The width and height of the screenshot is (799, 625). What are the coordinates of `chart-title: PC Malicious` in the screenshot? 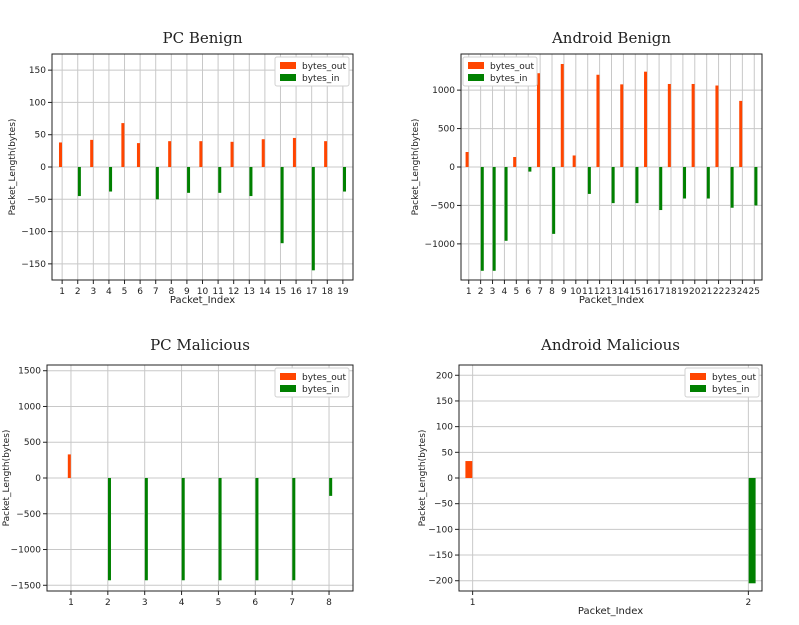 It's located at (200, 345).